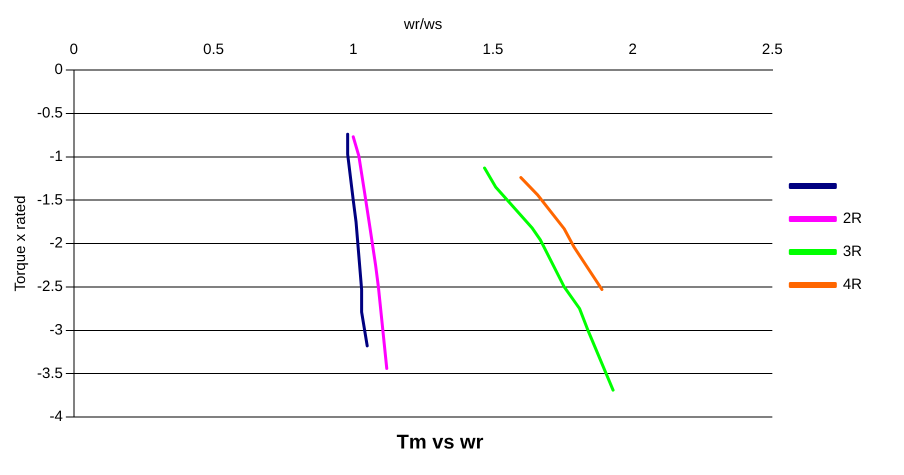  What do you see at coordinates (772, 49) in the screenshot?
I see `x-tick-label: 2.5` at bounding box center [772, 49].